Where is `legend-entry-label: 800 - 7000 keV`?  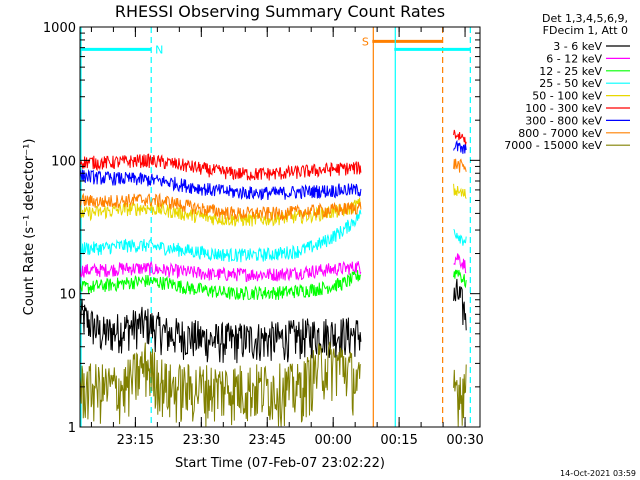 legend-entry-label: 800 - 7000 keV is located at coordinates (560, 133).